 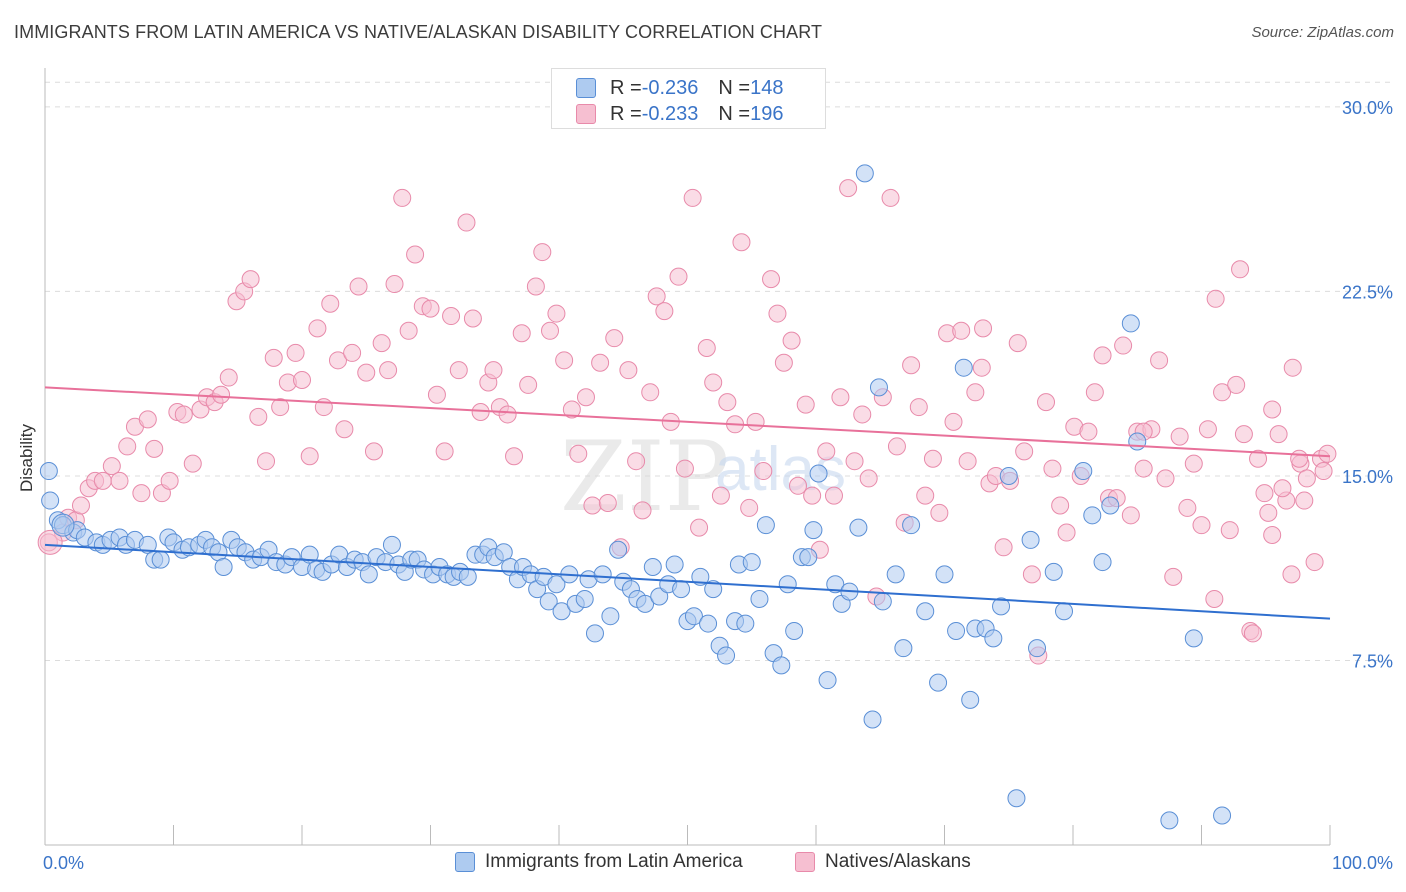 What do you see at coordinates (465, 862) in the screenshot?
I see `legend-swatch-blue` at bounding box center [465, 862].